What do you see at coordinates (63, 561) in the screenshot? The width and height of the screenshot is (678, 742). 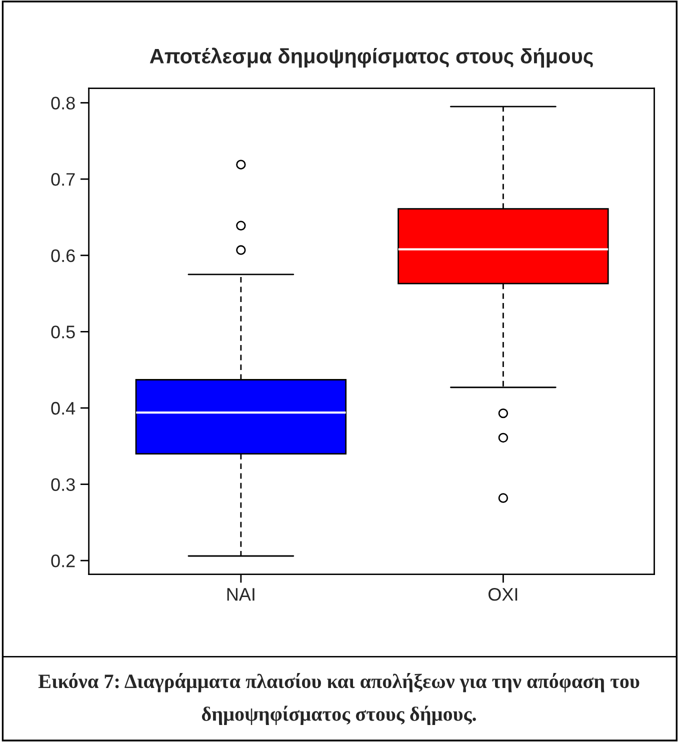 I see `y-tick-label: 0.2` at bounding box center [63, 561].